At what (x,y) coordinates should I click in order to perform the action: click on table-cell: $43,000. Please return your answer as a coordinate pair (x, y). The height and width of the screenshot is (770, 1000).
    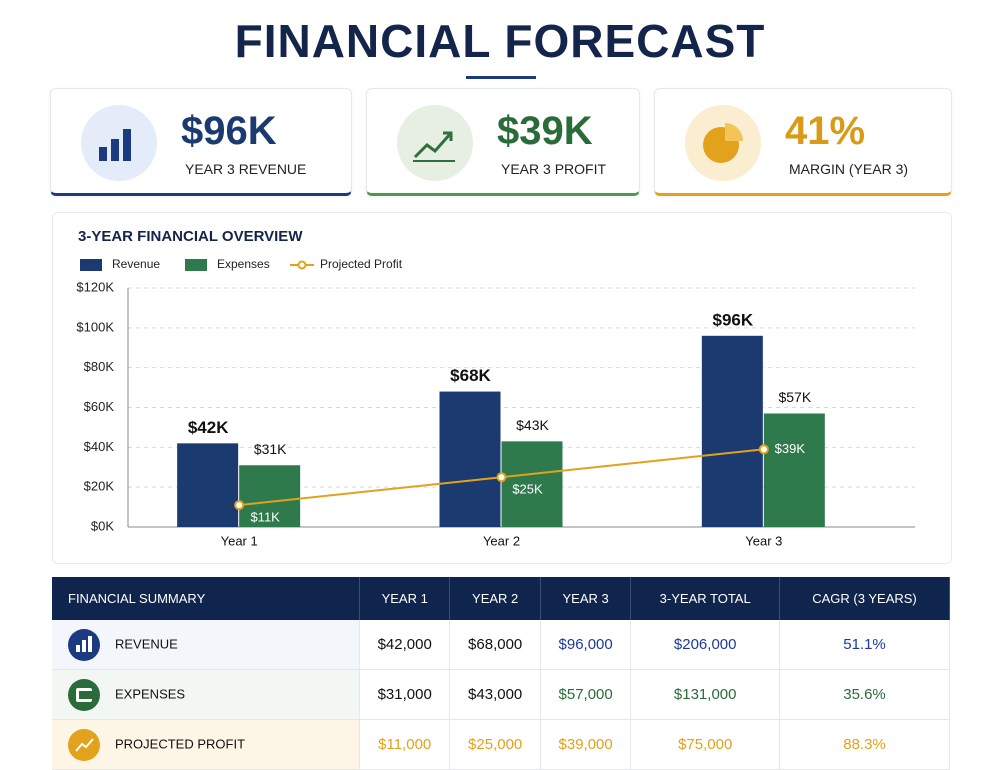
    Looking at the image, I should click on (495, 694).